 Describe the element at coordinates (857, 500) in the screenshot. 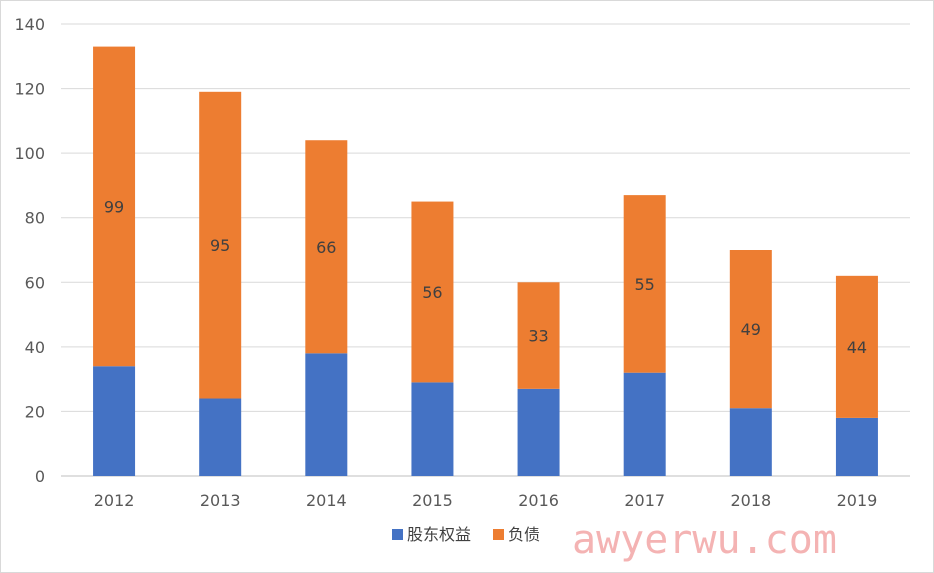

I see `x-tick-label: 2019` at that location.